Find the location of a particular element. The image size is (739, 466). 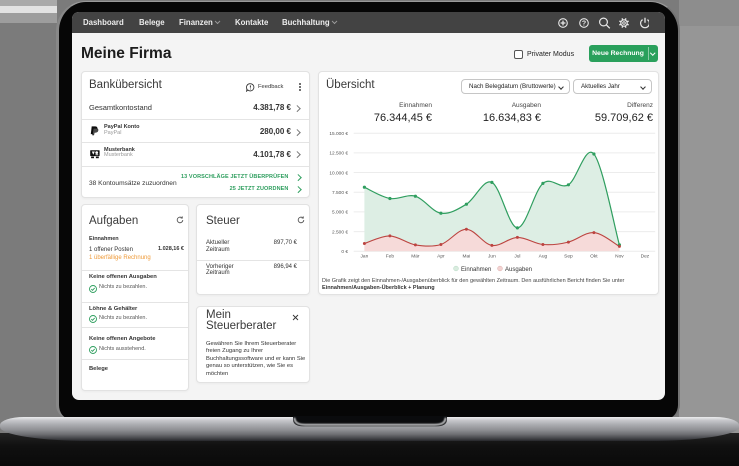

svg-text: 7.500 € is located at coordinates (340, 193).